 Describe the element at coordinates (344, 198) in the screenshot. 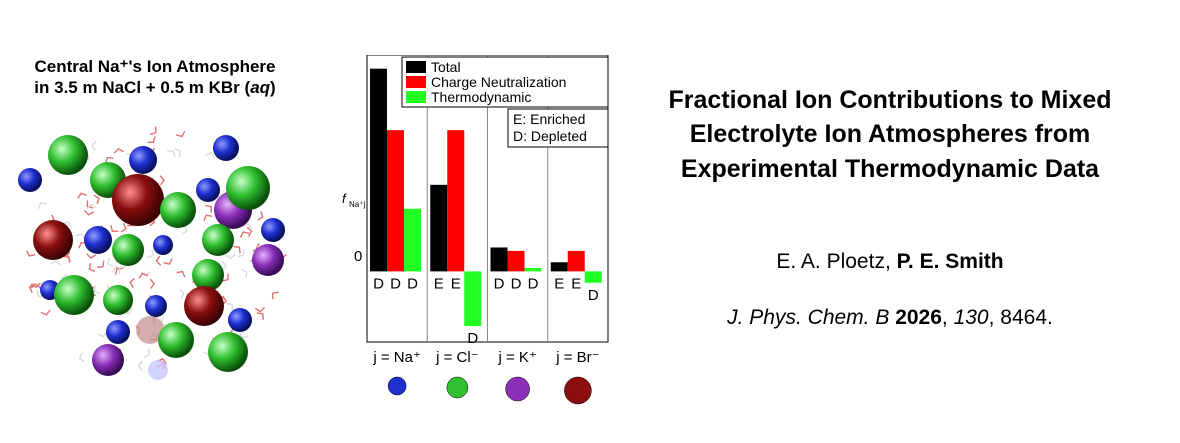

I see `y-axis-label: f` at that location.